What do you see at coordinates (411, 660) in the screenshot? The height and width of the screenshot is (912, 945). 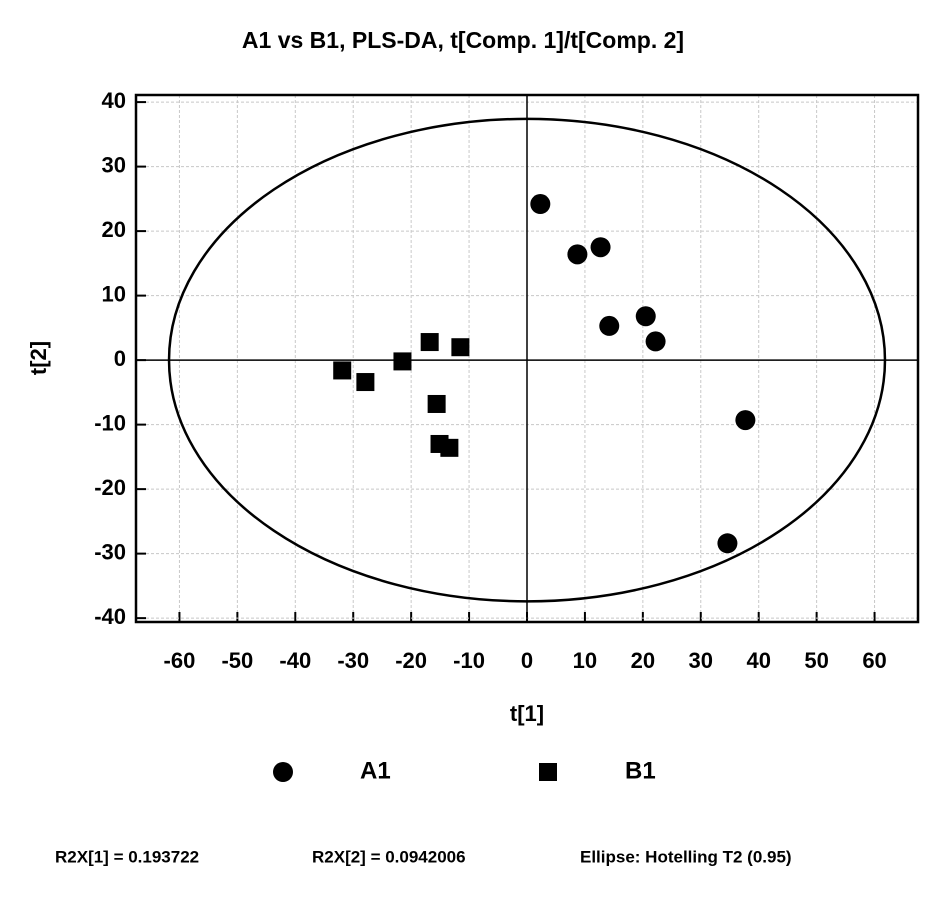 I see `x-tick-label: -20` at bounding box center [411, 660].